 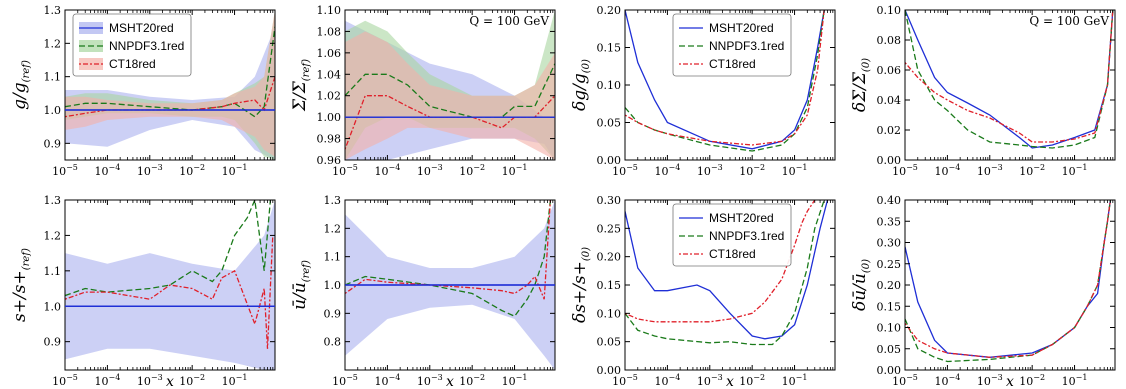 I want to click on series-line-msht20red, so click(x=1009, y=79).